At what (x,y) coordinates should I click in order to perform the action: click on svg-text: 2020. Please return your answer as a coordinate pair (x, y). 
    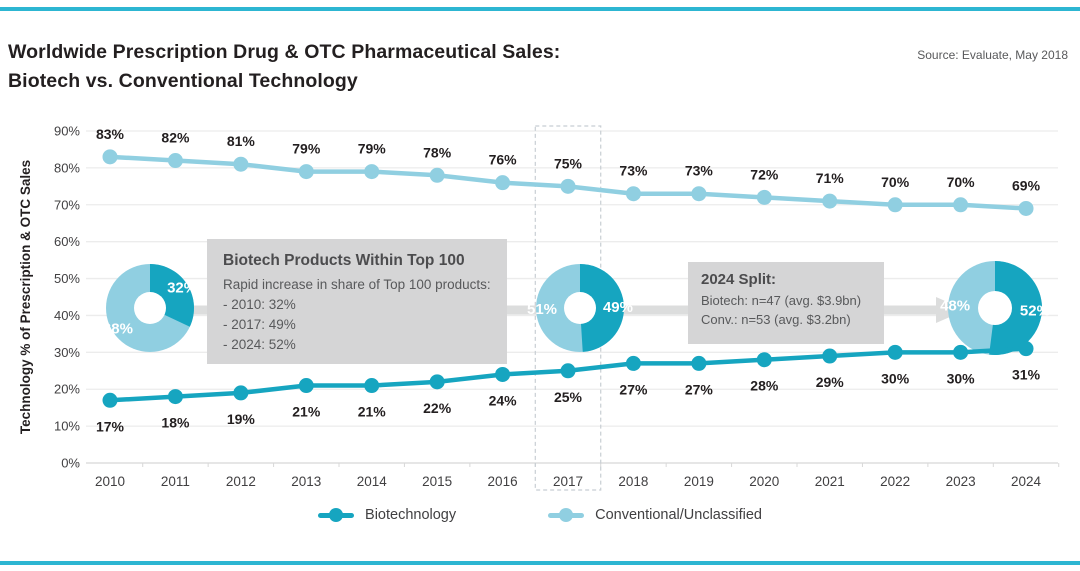
    Looking at the image, I should click on (764, 481).